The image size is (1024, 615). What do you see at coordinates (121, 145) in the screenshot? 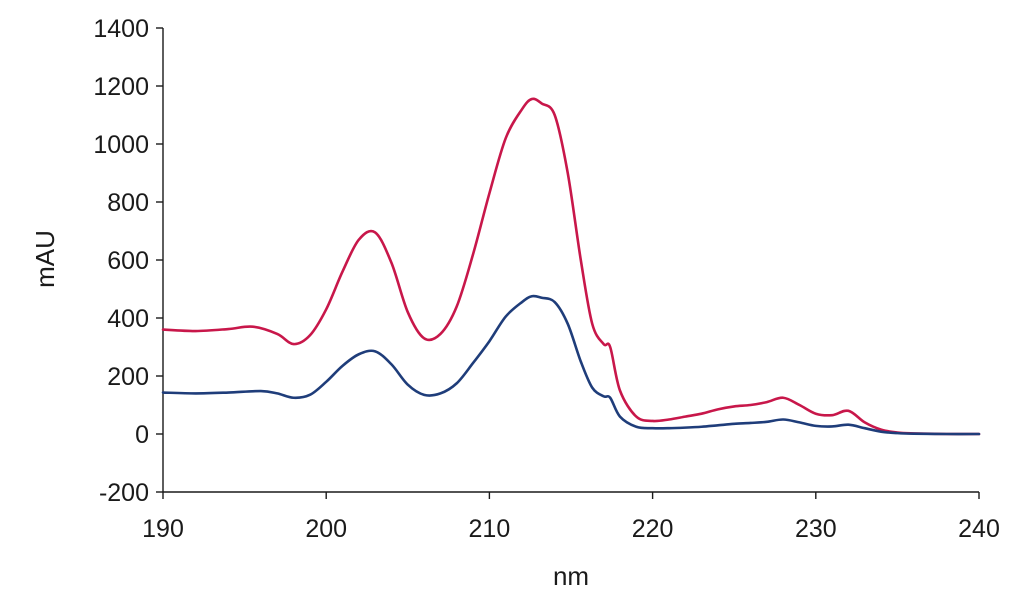
I see `y-tick-label: 1000` at bounding box center [121, 145].